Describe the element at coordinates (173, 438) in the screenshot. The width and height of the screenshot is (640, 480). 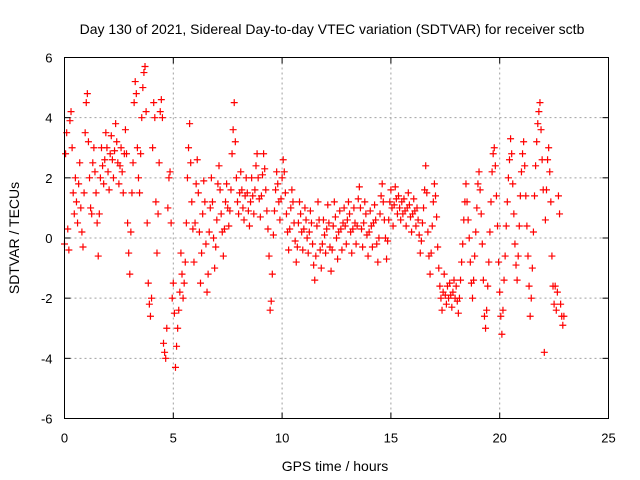
I see `x-tick-label: 5` at that location.